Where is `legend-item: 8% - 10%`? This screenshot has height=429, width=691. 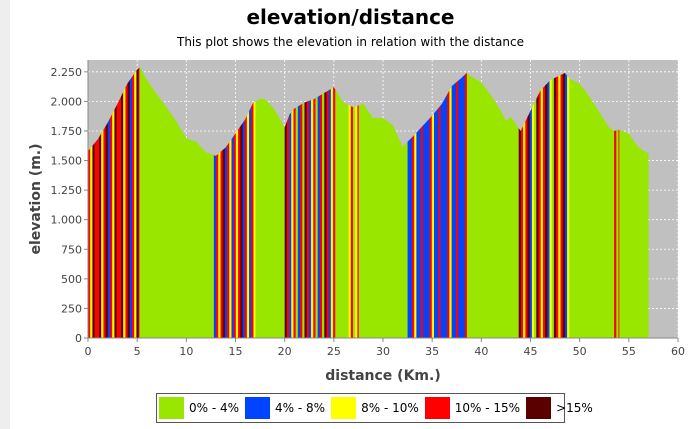 legend-item: 8% - 10% is located at coordinates (375, 408).